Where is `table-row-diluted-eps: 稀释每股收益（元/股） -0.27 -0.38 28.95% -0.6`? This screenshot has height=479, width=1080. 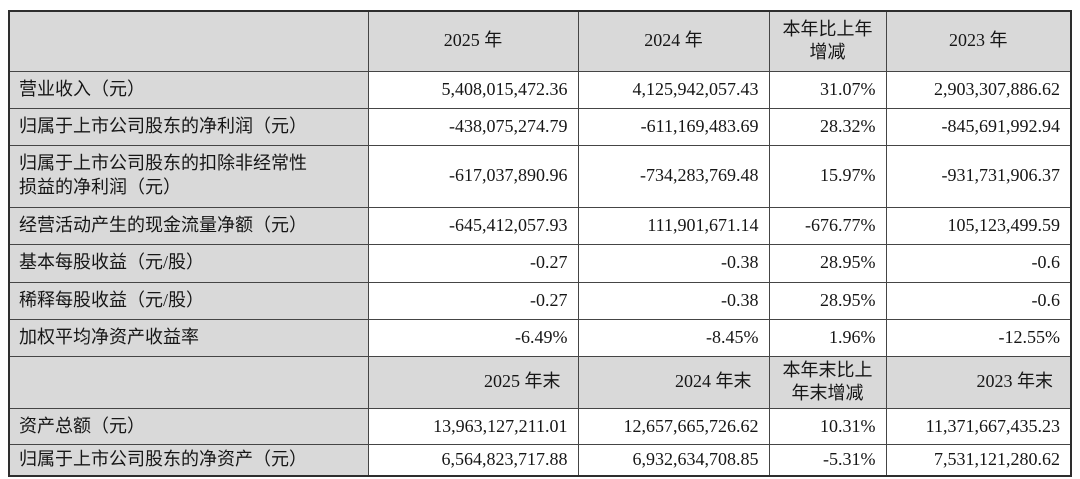 table-row-diluted-eps: 稀释每股收益（元/股） -0.27 -0.38 28.95% -0.6 is located at coordinates (540, 300).